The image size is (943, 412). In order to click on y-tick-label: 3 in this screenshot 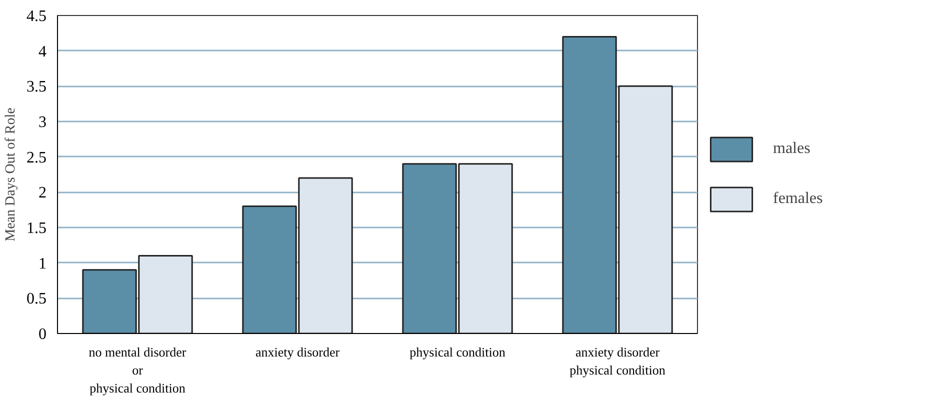, I will do `click(42, 122)`.